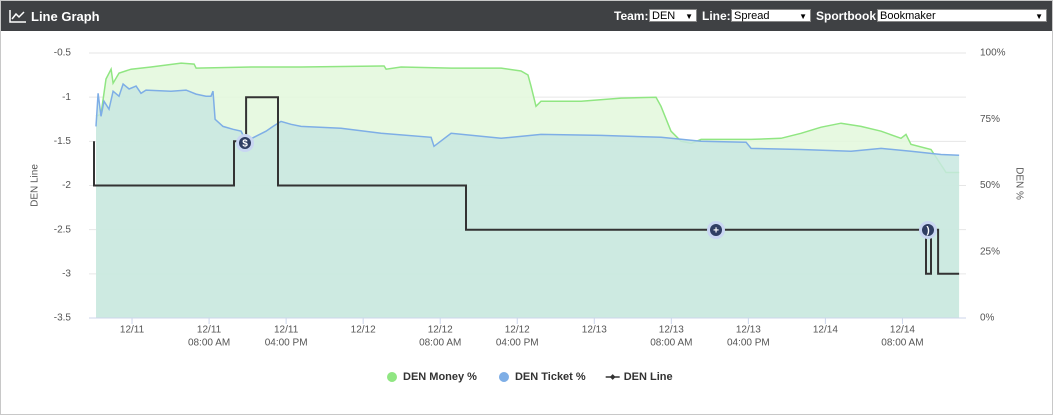 Image resolution: width=1053 pixels, height=415 pixels. Describe the element at coordinates (771, 16) in the screenshot. I see `line-select: Spread` at that location.